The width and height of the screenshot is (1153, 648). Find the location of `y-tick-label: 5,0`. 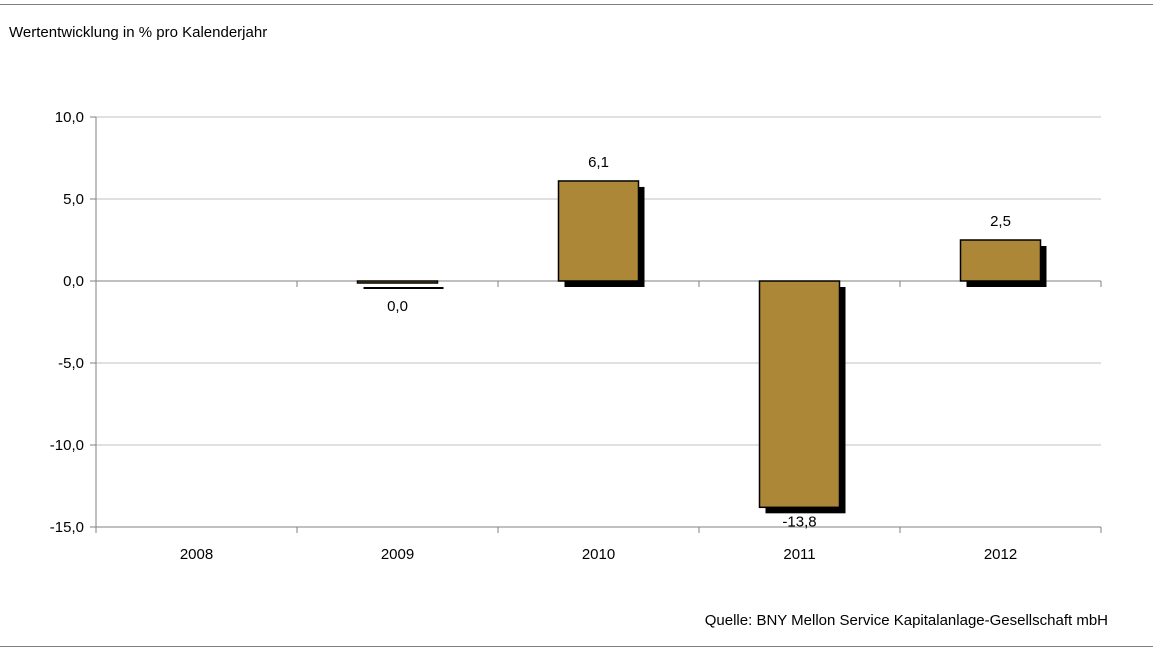

y-tick-label: 5,0 is located at coordinates (73, 199).